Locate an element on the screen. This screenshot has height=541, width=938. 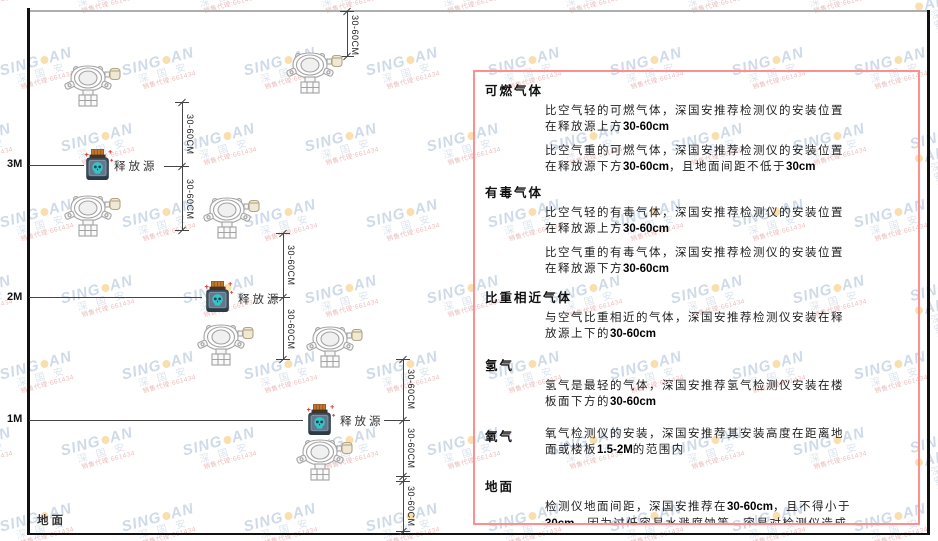
dim-line-1m is located at coordinates (403, 446).